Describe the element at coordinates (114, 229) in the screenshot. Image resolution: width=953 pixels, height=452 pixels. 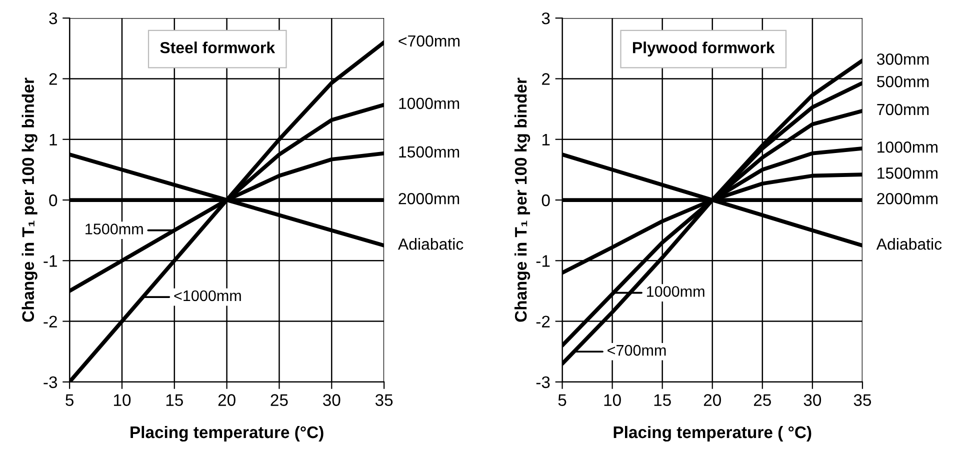
I see `annotation: 1500mm` at that location.